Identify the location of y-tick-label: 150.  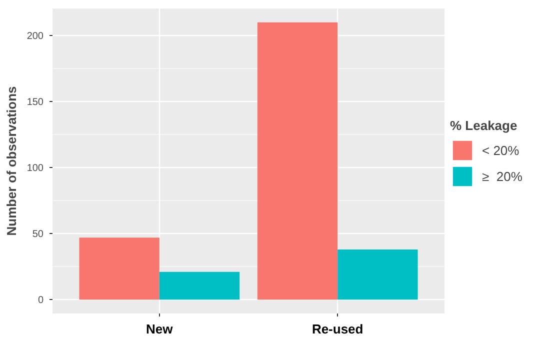
(35, 102).